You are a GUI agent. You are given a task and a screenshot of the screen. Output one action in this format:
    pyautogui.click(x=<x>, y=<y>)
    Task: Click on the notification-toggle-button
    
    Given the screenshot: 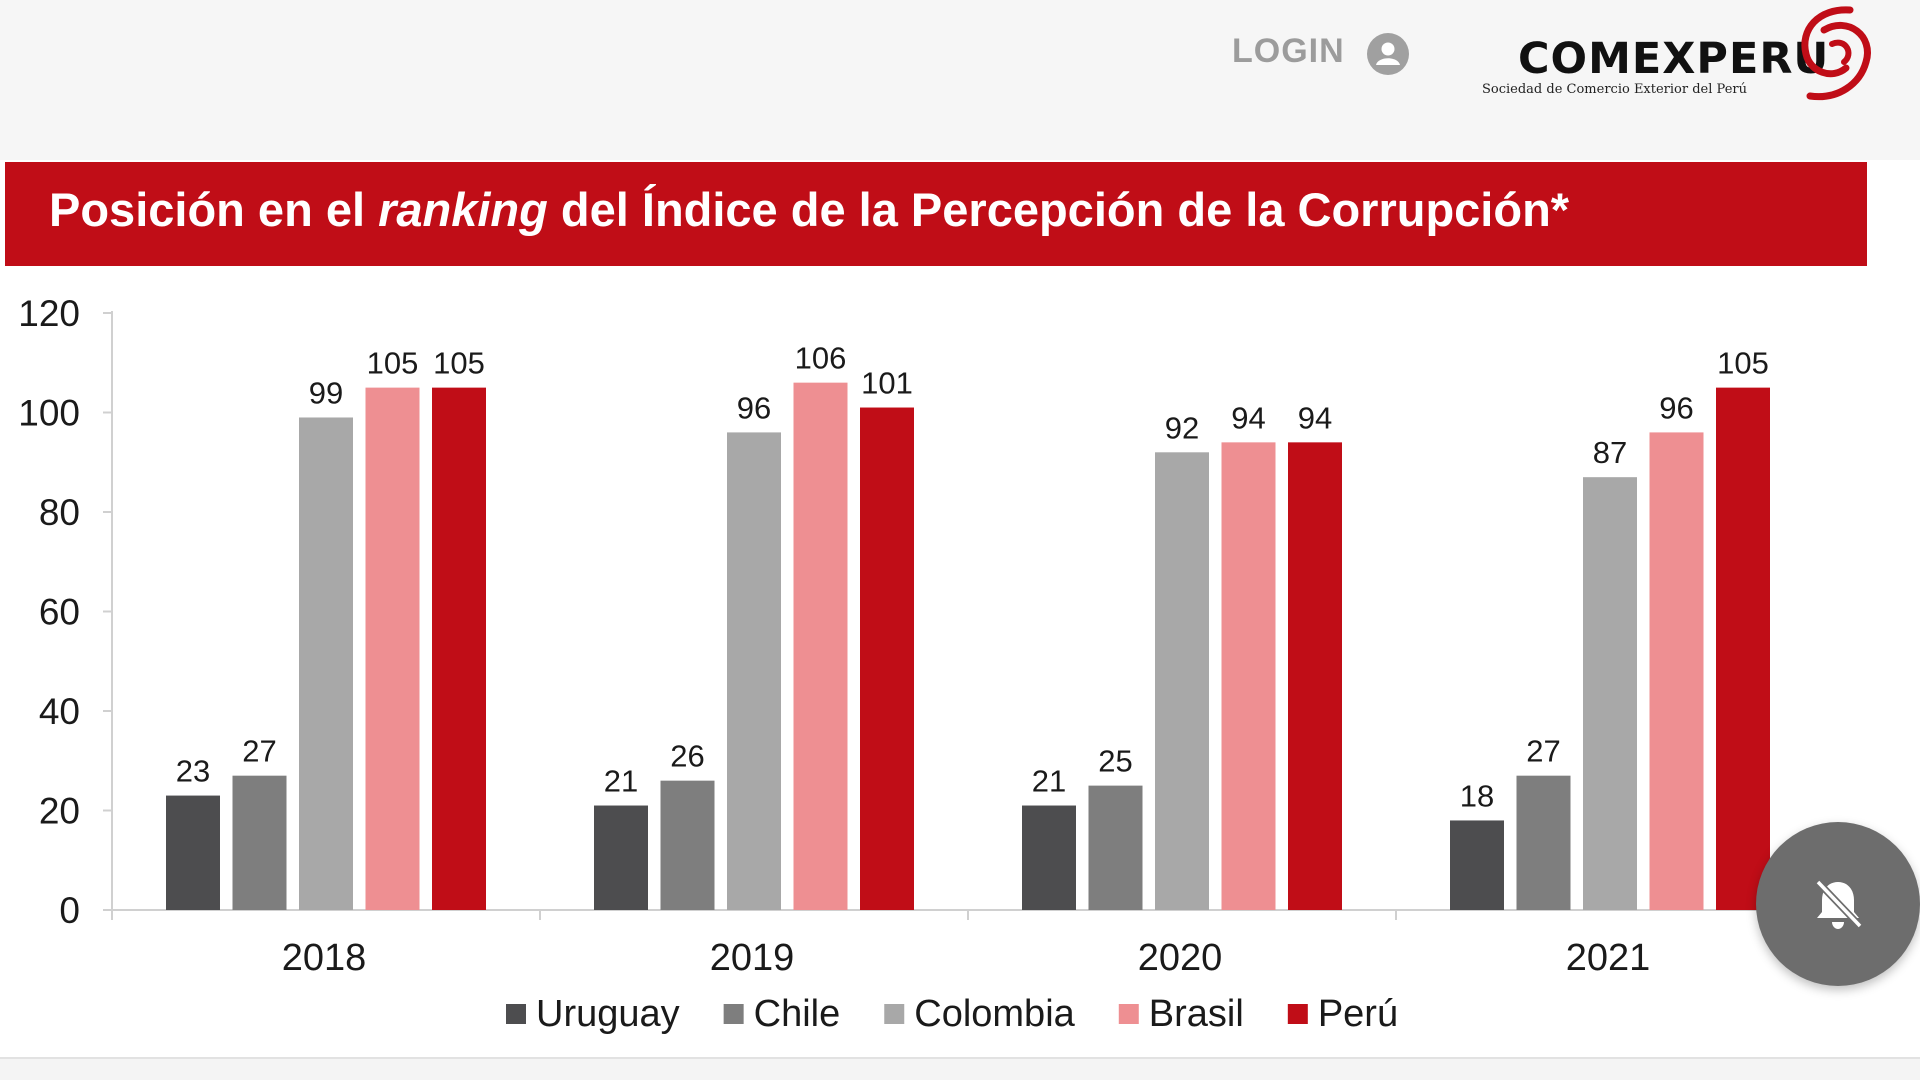 What is the action you would take?
    pyautogui.click(x=1838, y=904)
    